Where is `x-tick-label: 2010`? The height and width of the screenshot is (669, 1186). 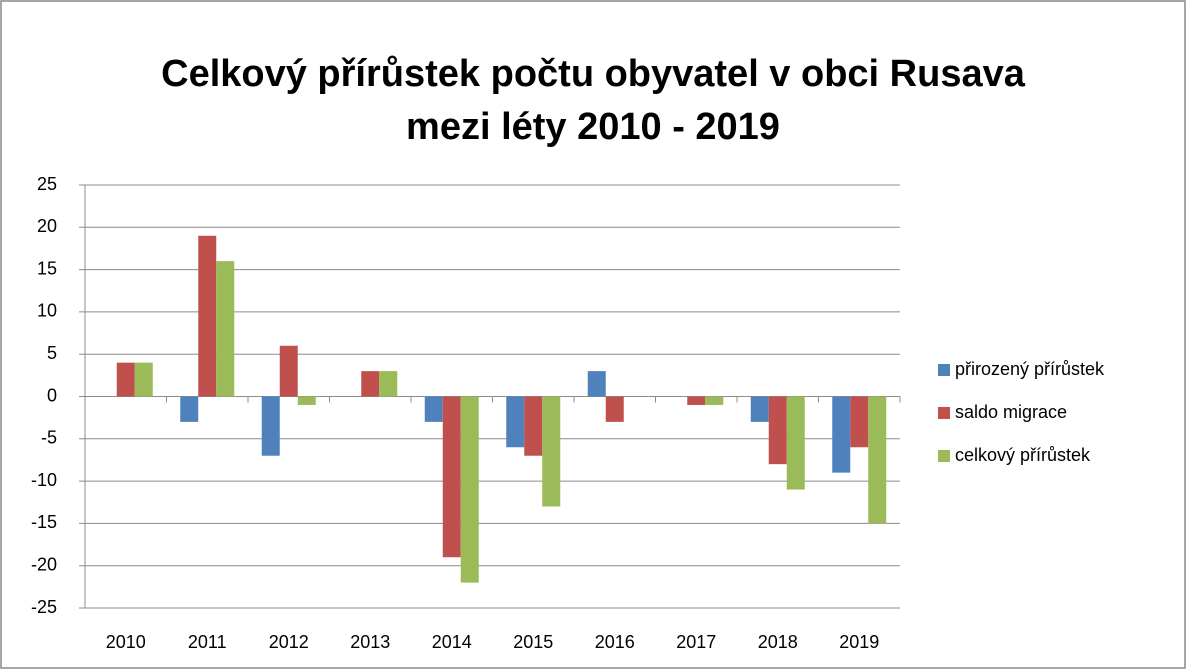
x-tick-label: 2010 is located at coordinates (126, 642).